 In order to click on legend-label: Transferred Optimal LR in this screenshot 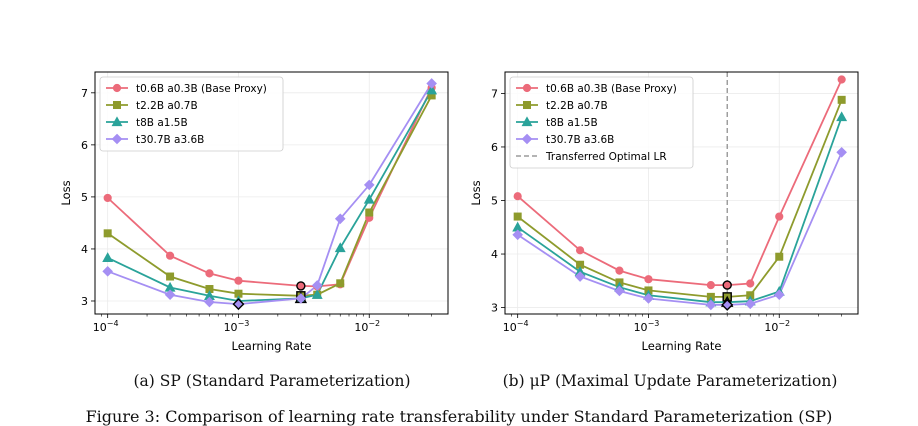, I will do `click(606, 157)`.